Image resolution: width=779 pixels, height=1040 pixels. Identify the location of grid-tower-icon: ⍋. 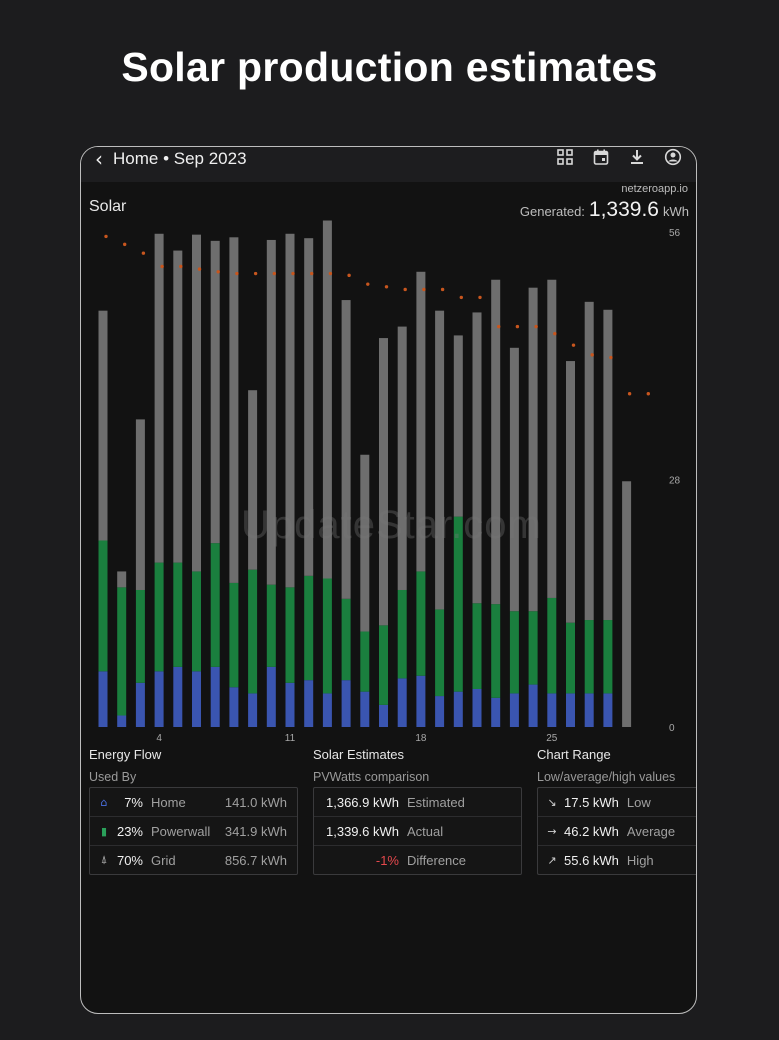
(104, 859).